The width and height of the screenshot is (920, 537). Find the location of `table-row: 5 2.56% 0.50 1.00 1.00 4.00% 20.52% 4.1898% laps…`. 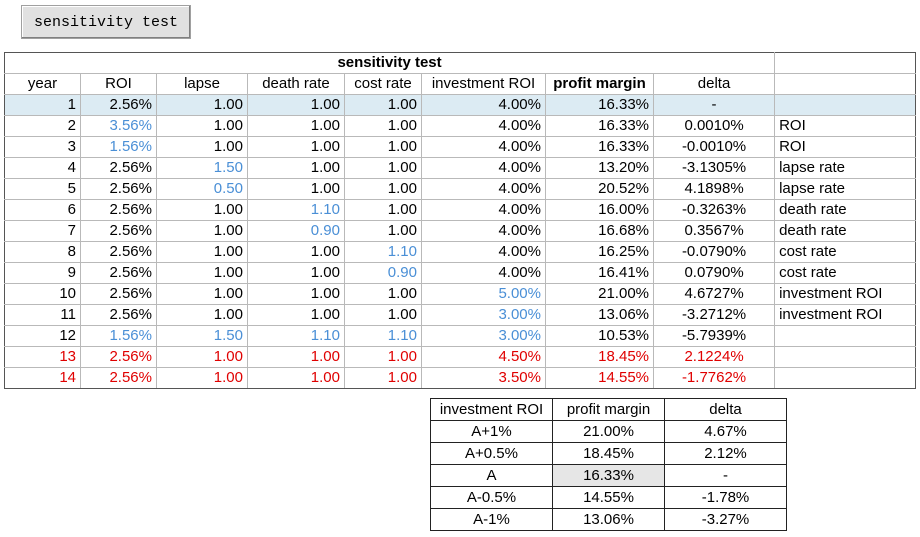

table-row: 5 2.56% 0.50 1.00 1.00 4.00% 20.52% 4.1898% laps… is located at coordinates (460, 189).